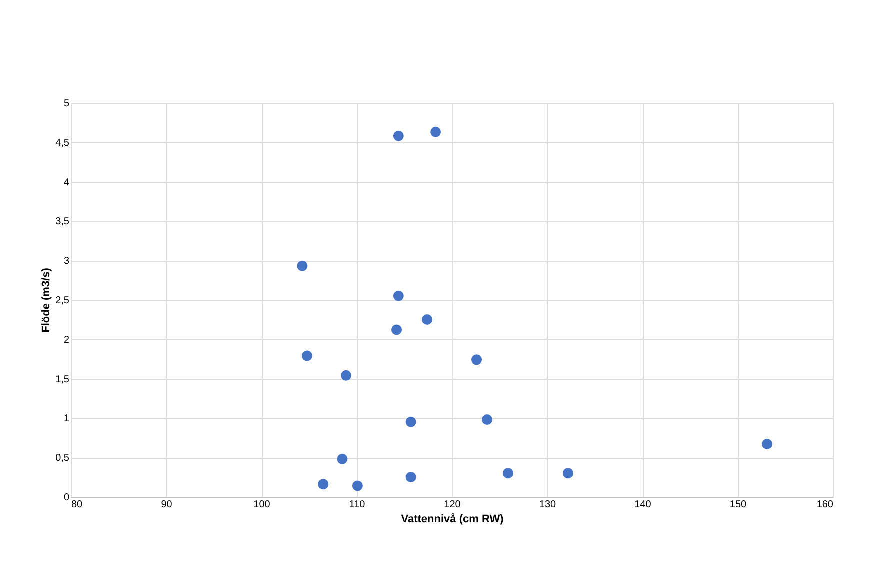 This screenshot has width=887, height=574. What do you see at coordinates (67, 104) in the screenshot?
I see `y-tick-label: 5` at bounding box center [67, 104].